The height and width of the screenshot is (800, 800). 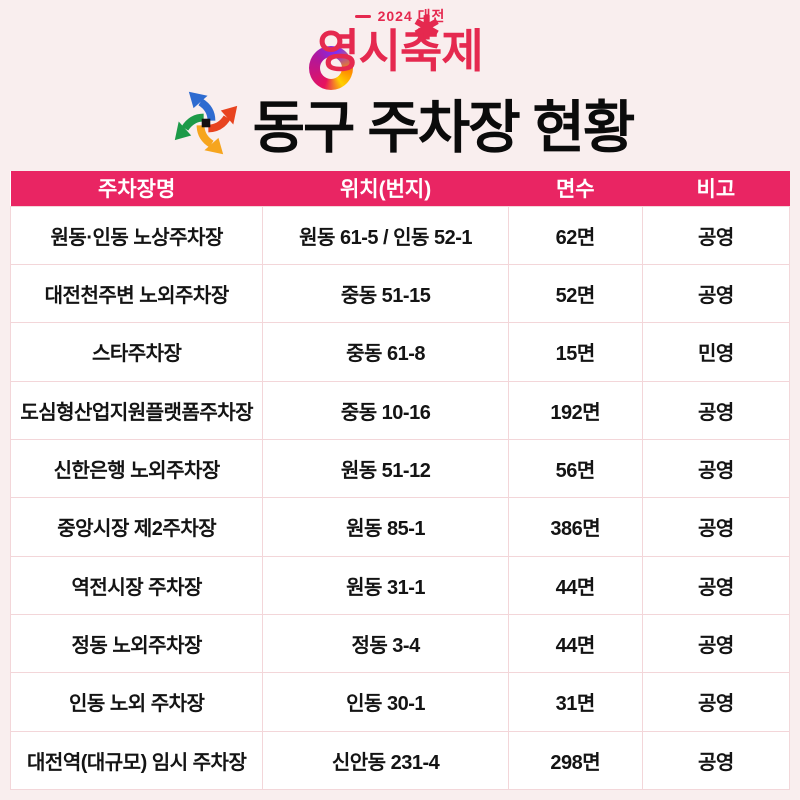 What do you see at coordinates (385, 293) in the screenshot?
I see `cell-location: 중동 51-15` at bounding box center [385, 293].